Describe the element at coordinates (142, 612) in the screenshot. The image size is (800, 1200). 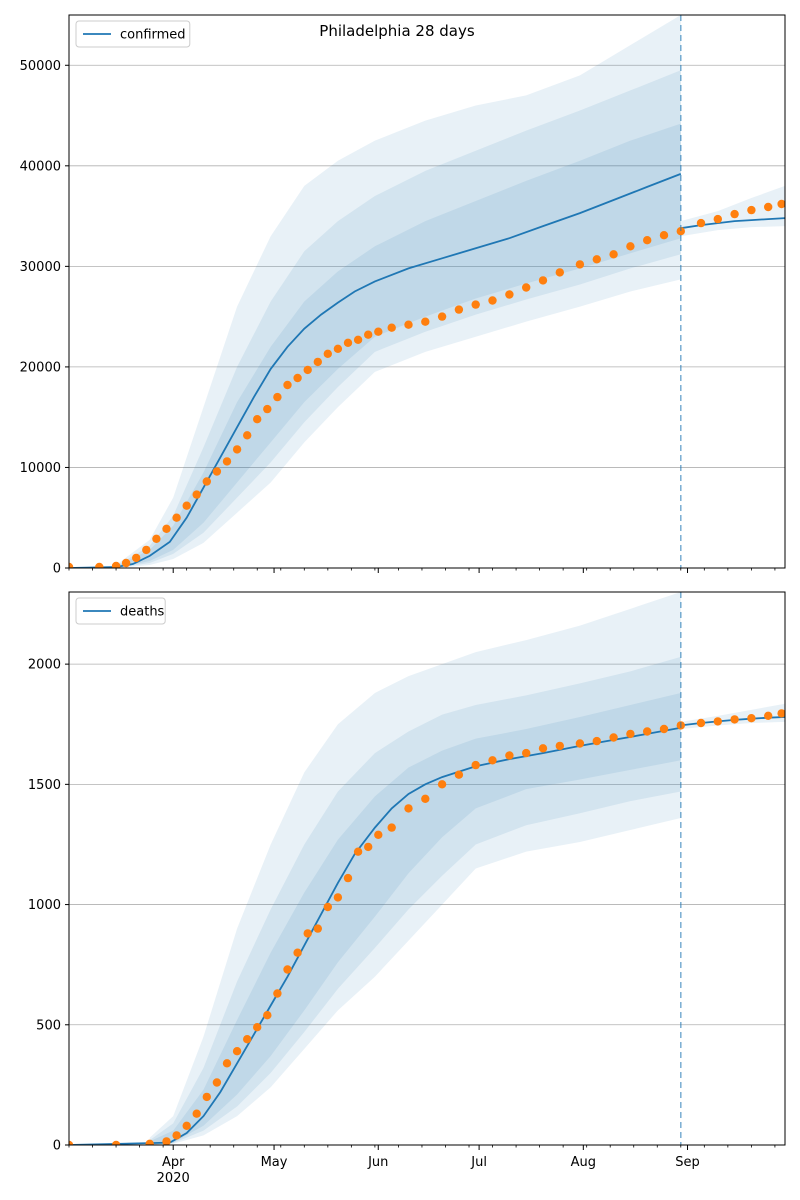
I see `legend-entry-label: deaths` at that location.